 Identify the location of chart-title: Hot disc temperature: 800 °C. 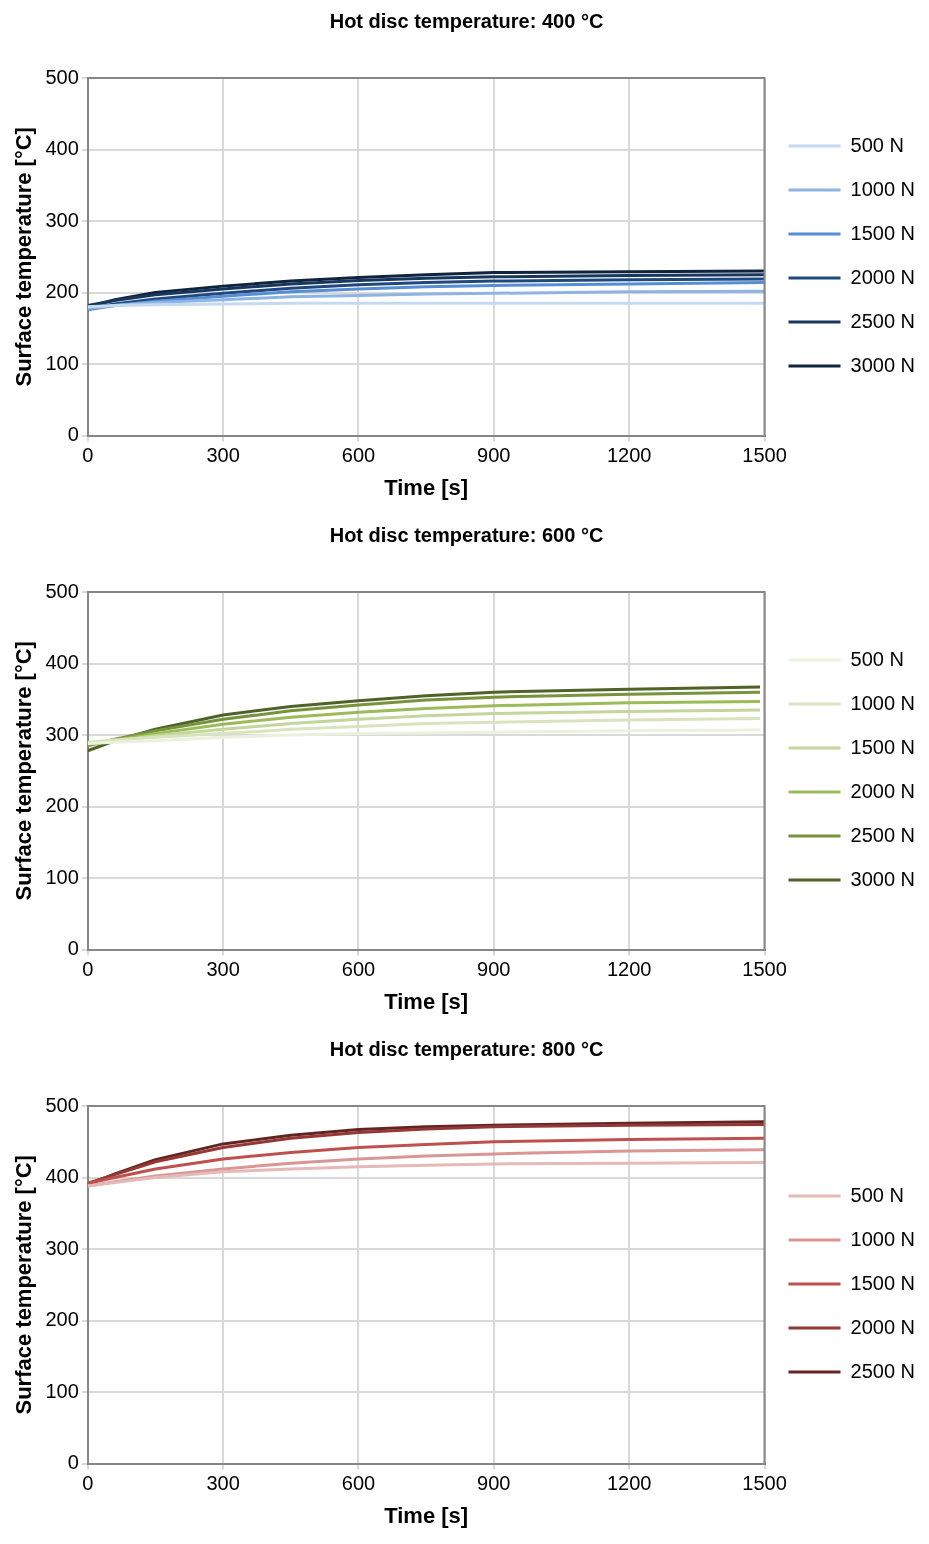
(466, 1048).